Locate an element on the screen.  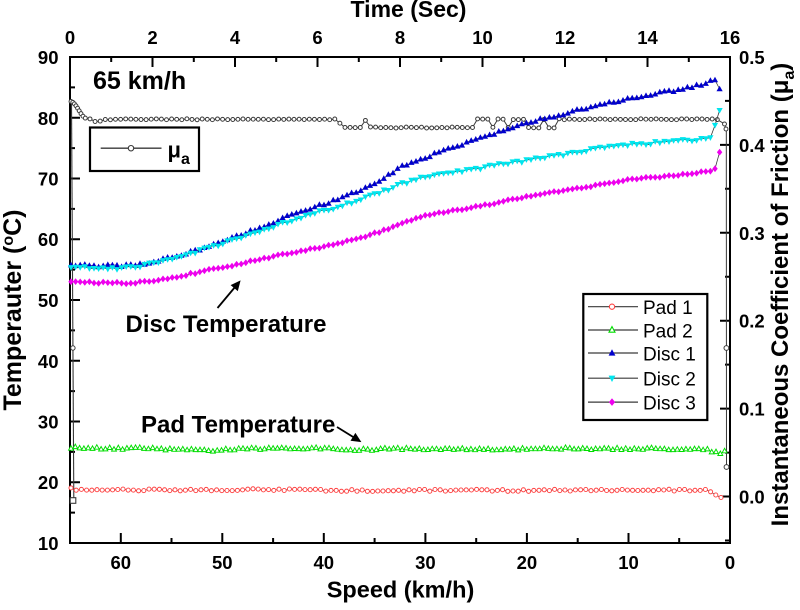
svg-text: 0.4 is located at coordinates (752, 145).